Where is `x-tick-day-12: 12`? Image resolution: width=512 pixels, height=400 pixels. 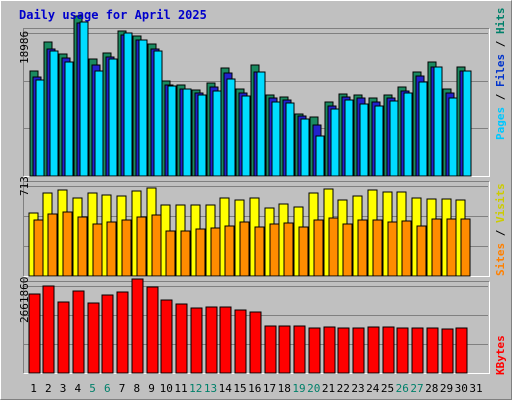 x-tick-day-12: 12 is located at coordinates (196, 388).